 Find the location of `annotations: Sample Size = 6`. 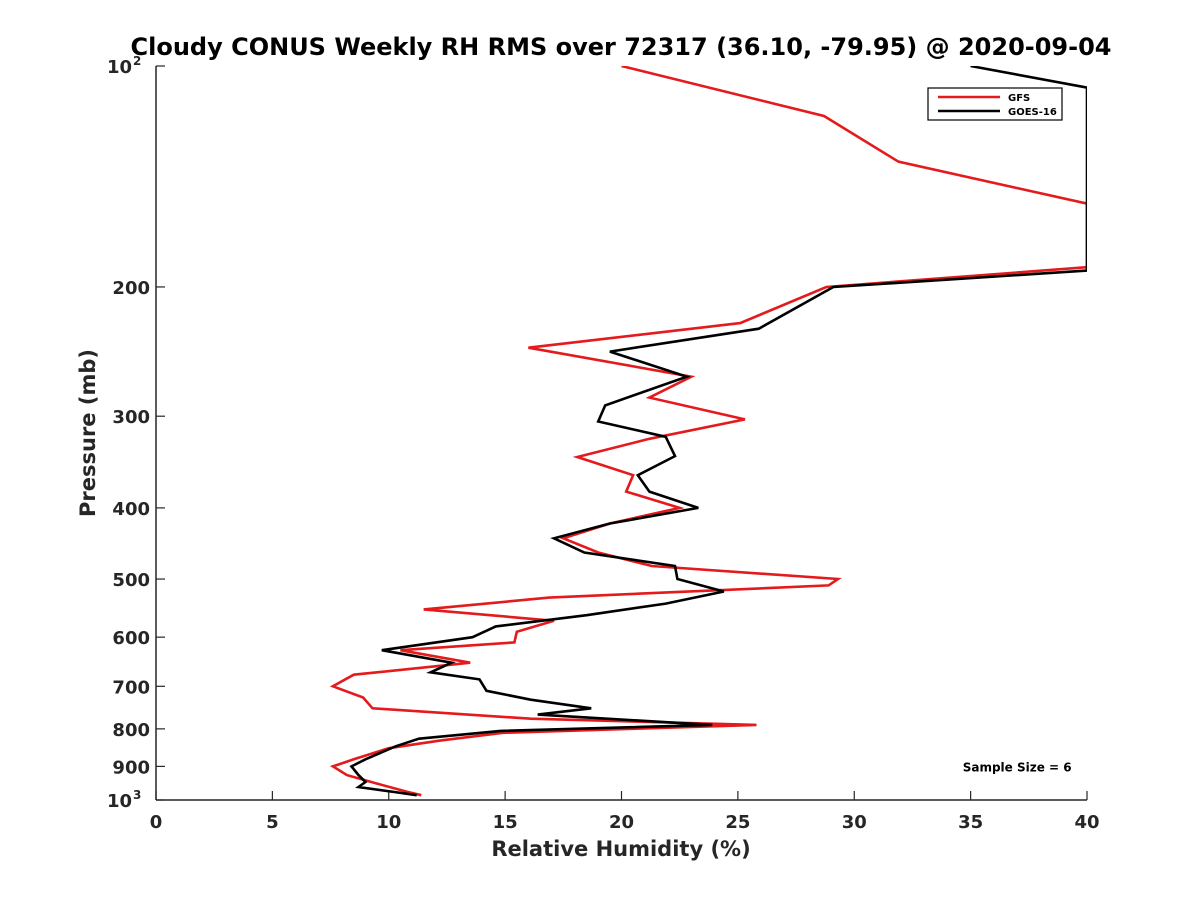

annotations: Sample Size = 6 is located at coordinates (1017, 767).